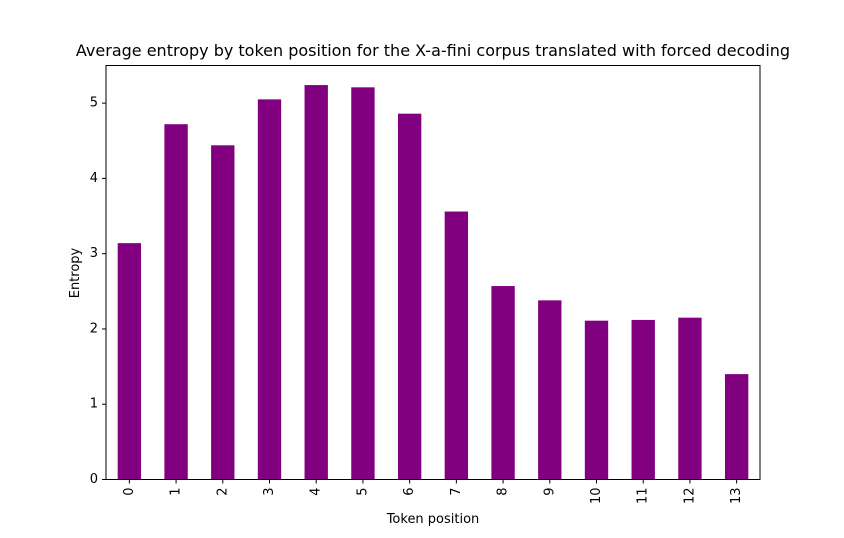 The width and height of the screenshot is (844, 538). What do you see at coordinates (94, 328) in the screenshot?
I see `y-tick-label: 2` at bounding box center [94, 328].